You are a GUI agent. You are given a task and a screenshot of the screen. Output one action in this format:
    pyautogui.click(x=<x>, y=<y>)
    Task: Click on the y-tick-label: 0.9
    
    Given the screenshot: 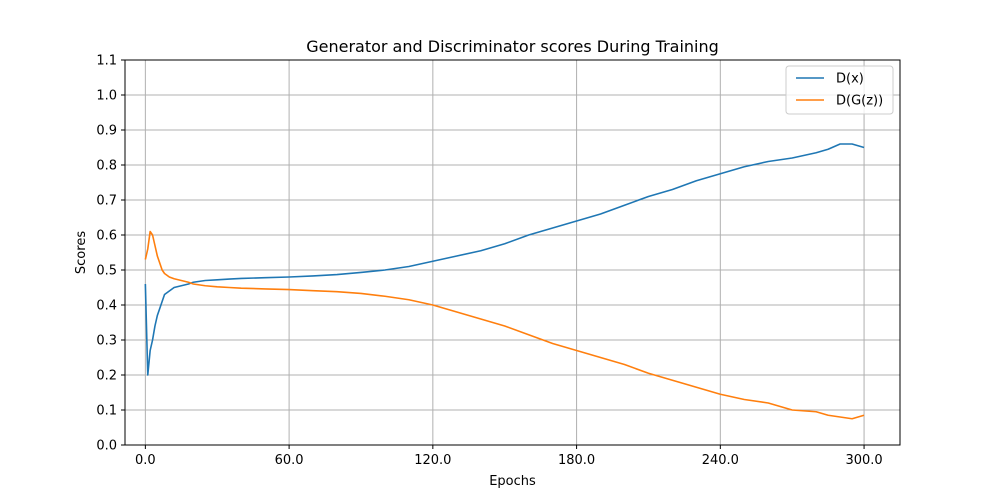 What is the action you would take?
    pyautogui.click(x=106, y=131)
    